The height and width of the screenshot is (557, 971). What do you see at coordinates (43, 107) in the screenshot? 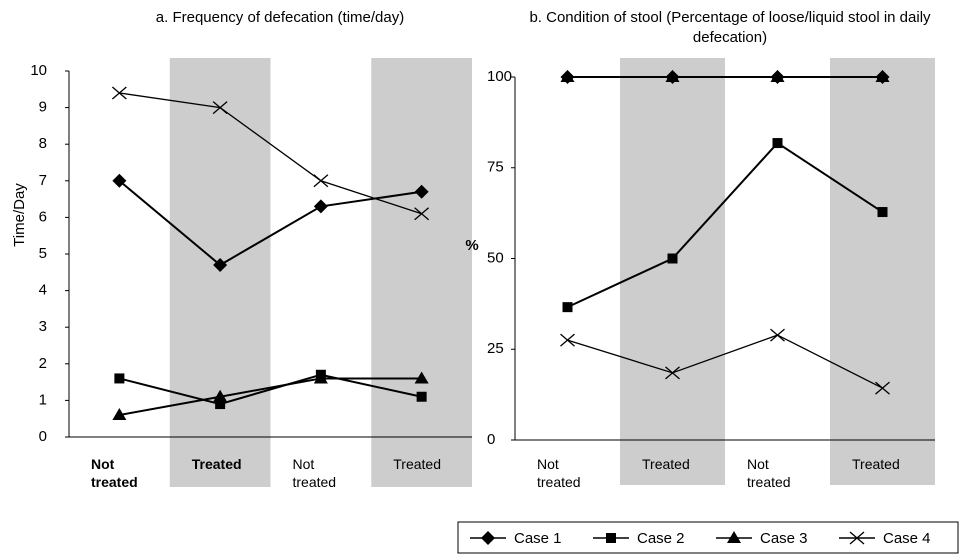
I see `y-tick-label: 9` at bounding box center [43, 107].